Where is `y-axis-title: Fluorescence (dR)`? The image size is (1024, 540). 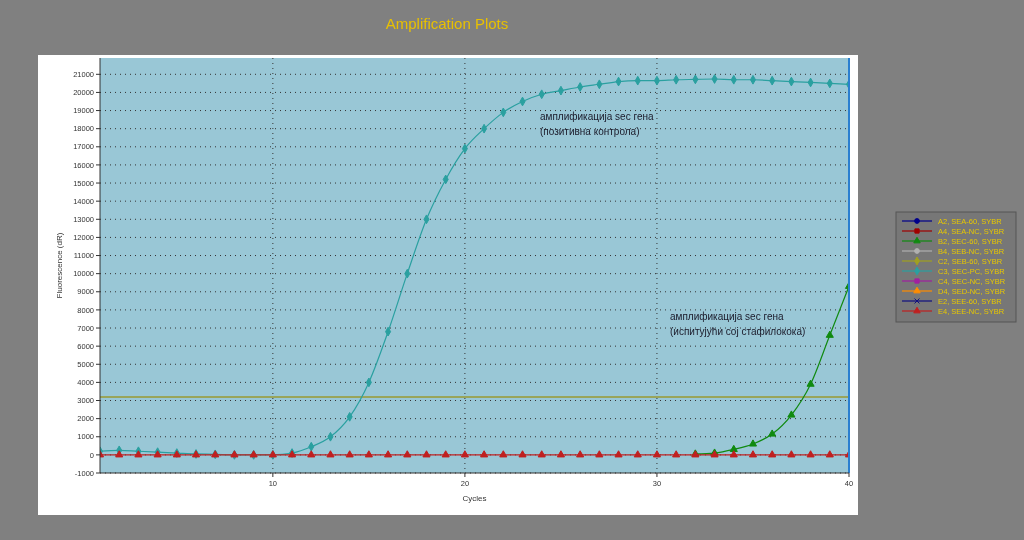 y-axis-title: Fluorescence (dR) is located at coordinates (59, 265).